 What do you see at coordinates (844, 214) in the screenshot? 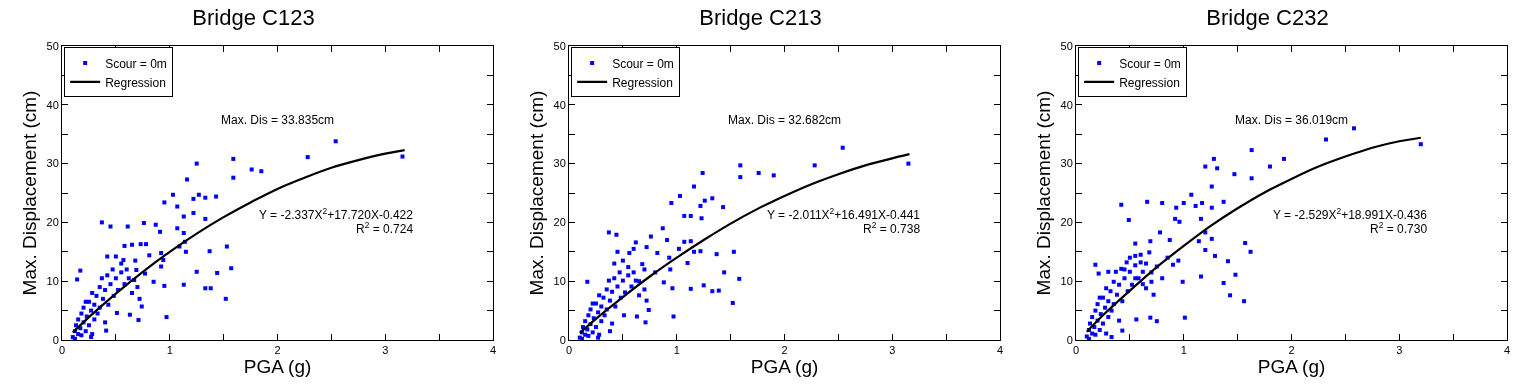
I see `annotation: Y = -2.011X$^{2}$+16.491X-0.441` at bounding box center [844, 214].